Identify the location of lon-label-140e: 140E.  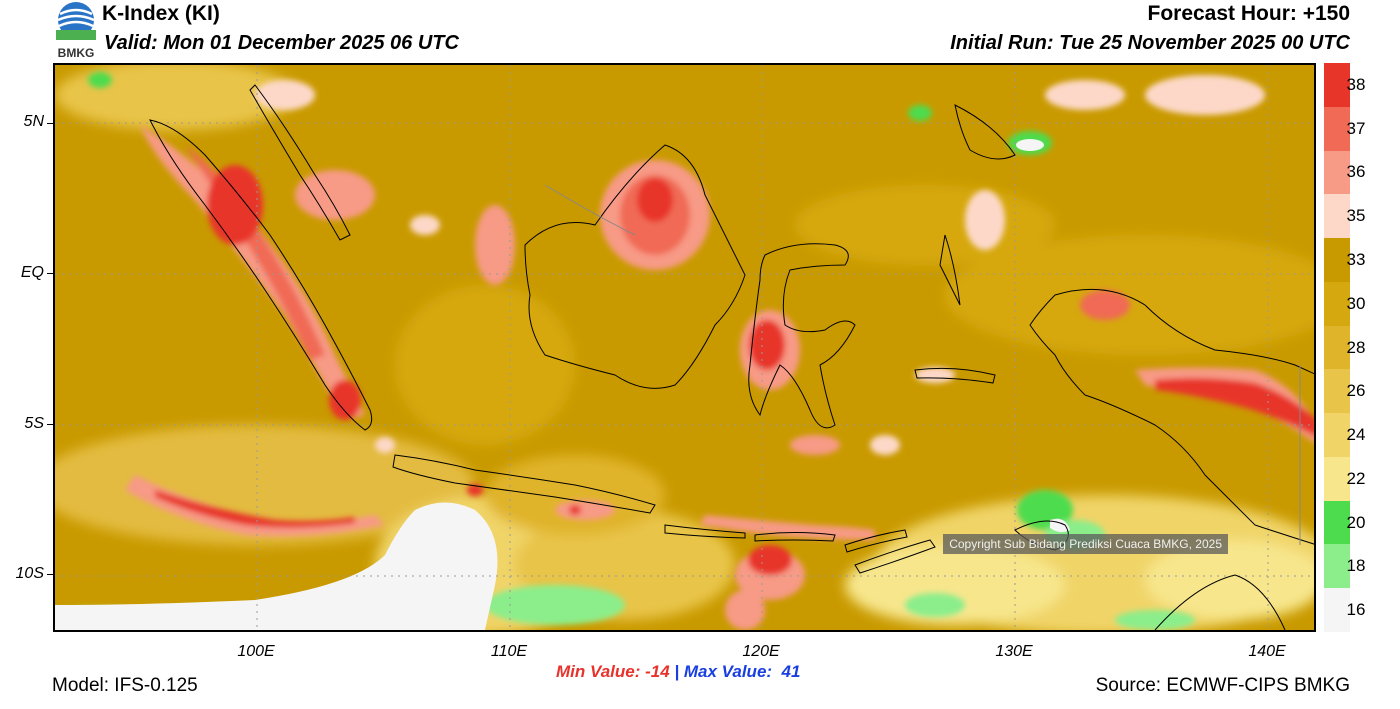
(1267, 651).